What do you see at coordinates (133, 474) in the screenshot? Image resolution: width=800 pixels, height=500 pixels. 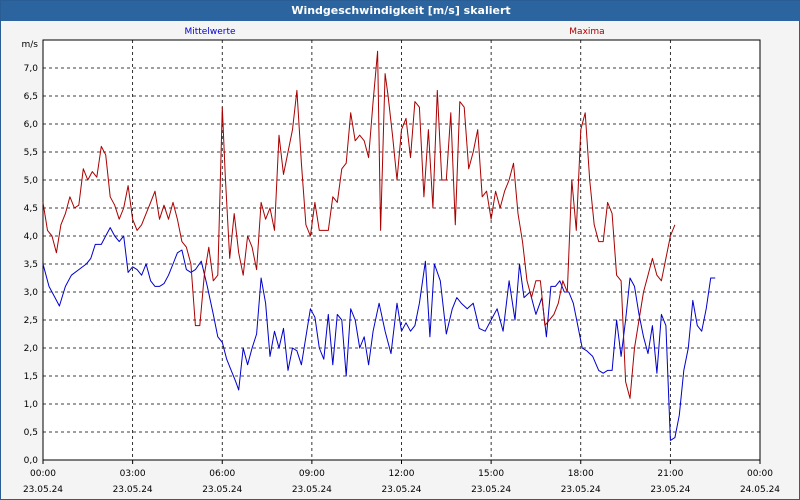 I see `x-tick-time: 03:00` at bounding box center [133, 474].